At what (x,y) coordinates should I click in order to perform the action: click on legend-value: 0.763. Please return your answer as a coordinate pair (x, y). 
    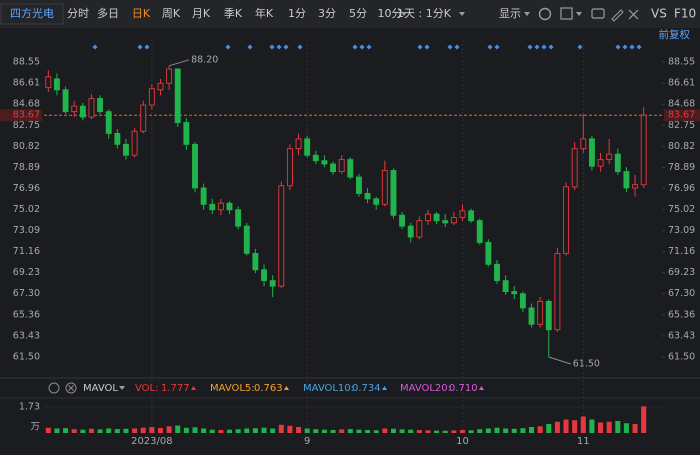
    Looking at the image, I should click on (268, 388).